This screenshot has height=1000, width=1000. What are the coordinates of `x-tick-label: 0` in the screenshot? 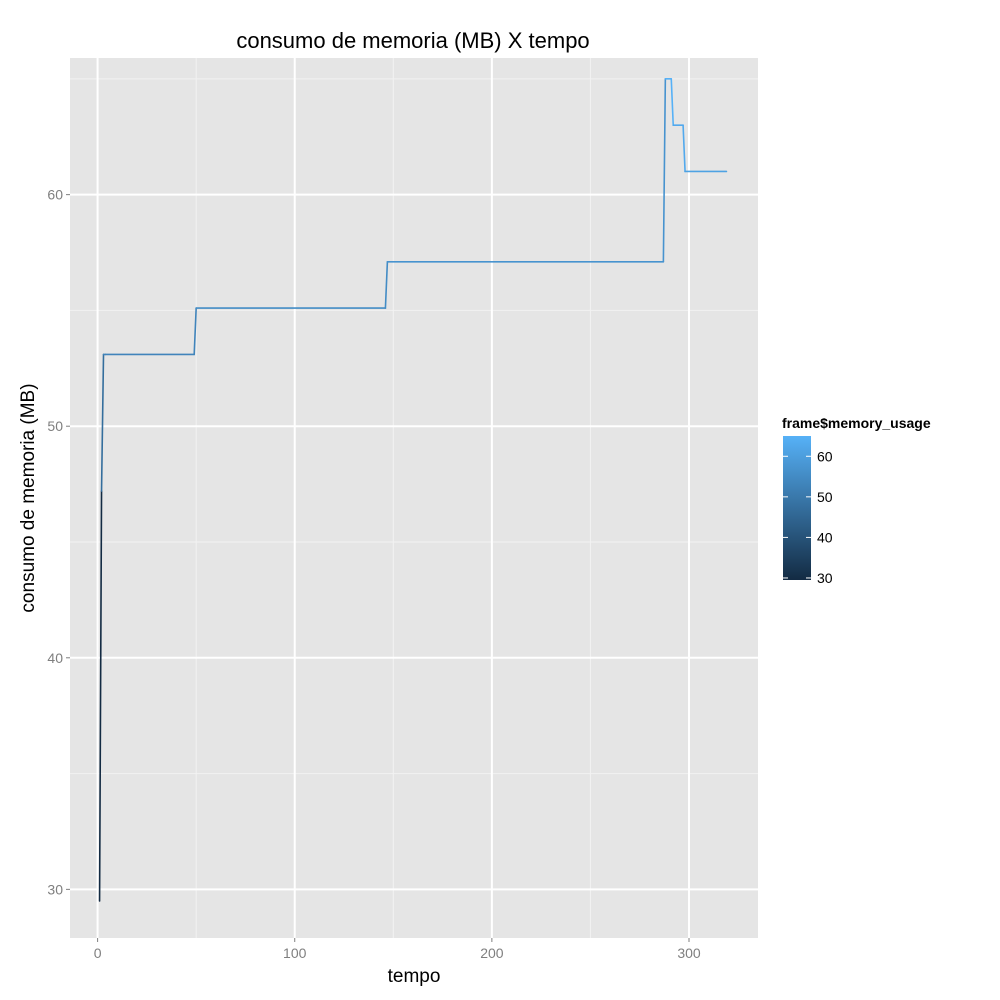 It's located at (98, 953).